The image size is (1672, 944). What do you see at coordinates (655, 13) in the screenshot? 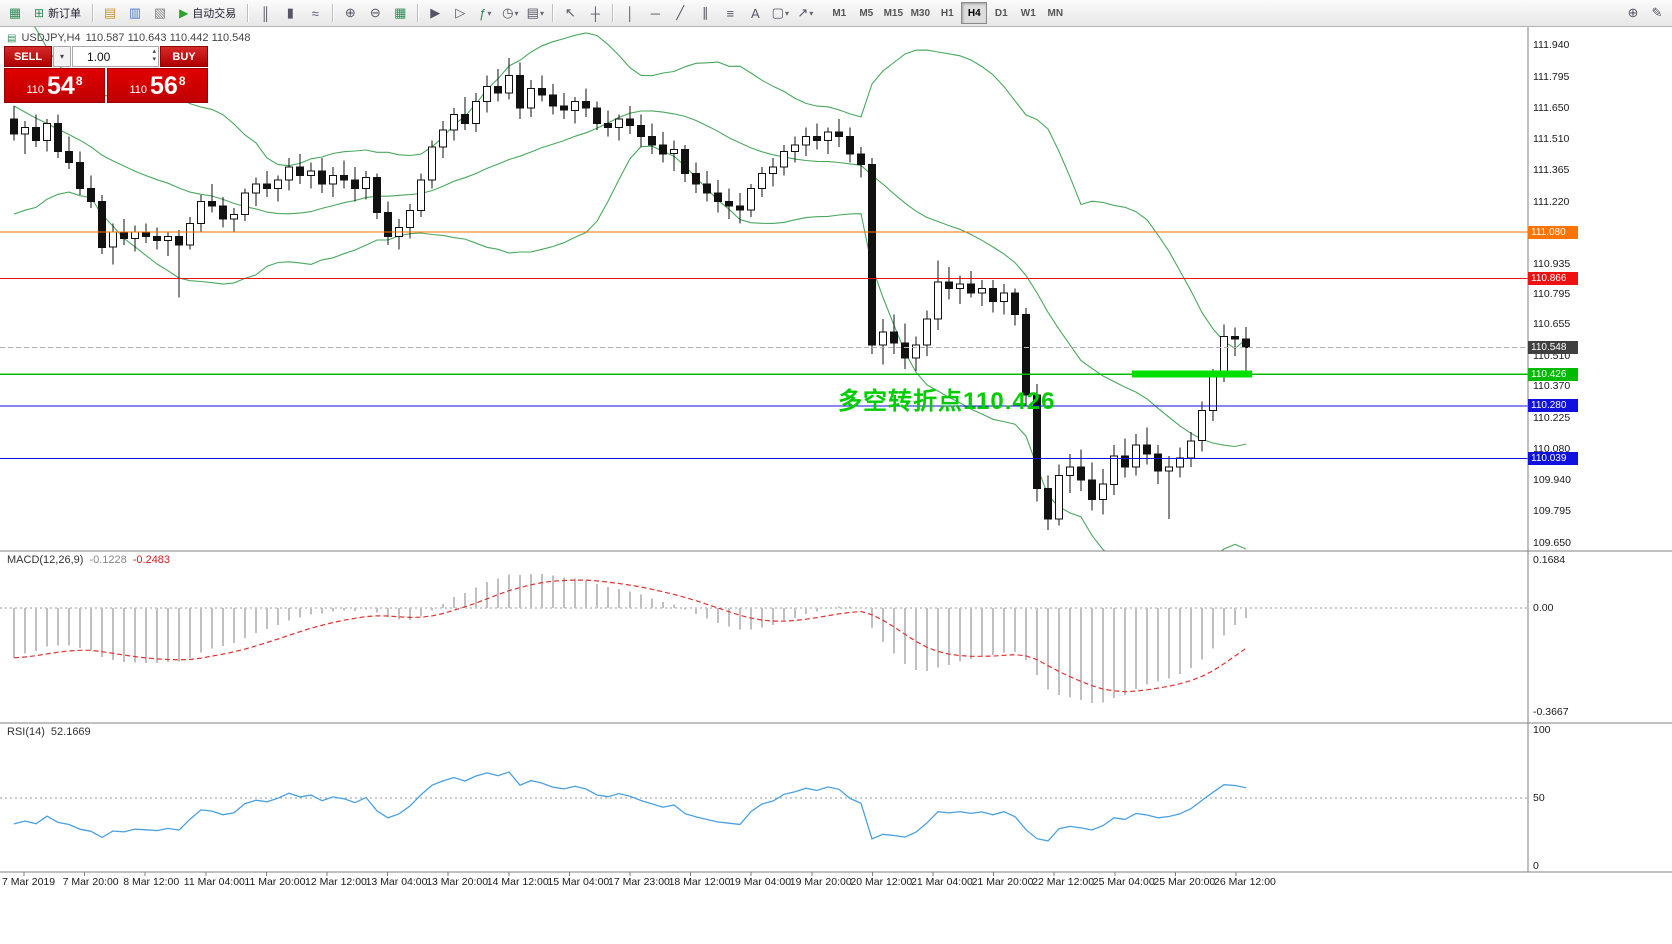
I see `horizontal-line-icon: ─` at bounding box center [655, 13].